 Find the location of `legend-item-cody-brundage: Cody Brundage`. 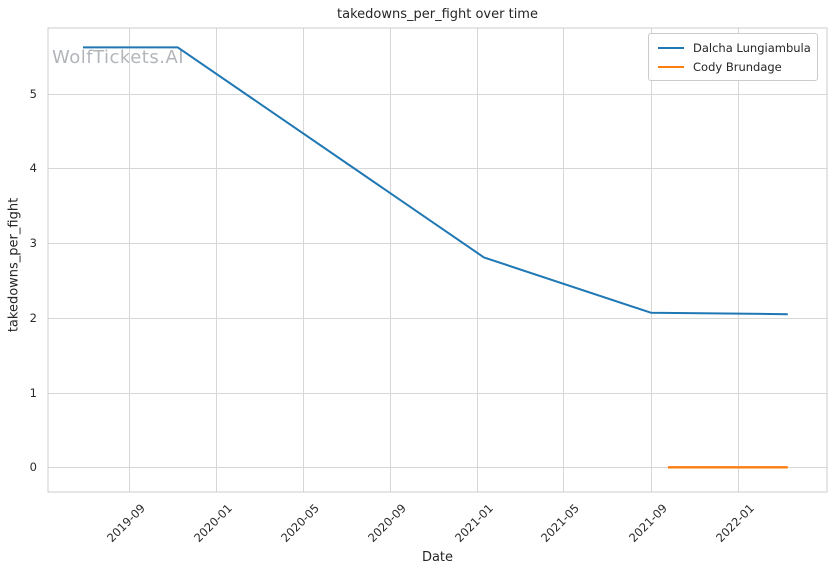

legend-item-cody-brundage: Cody Brundage is located at coordinates (733, 66).